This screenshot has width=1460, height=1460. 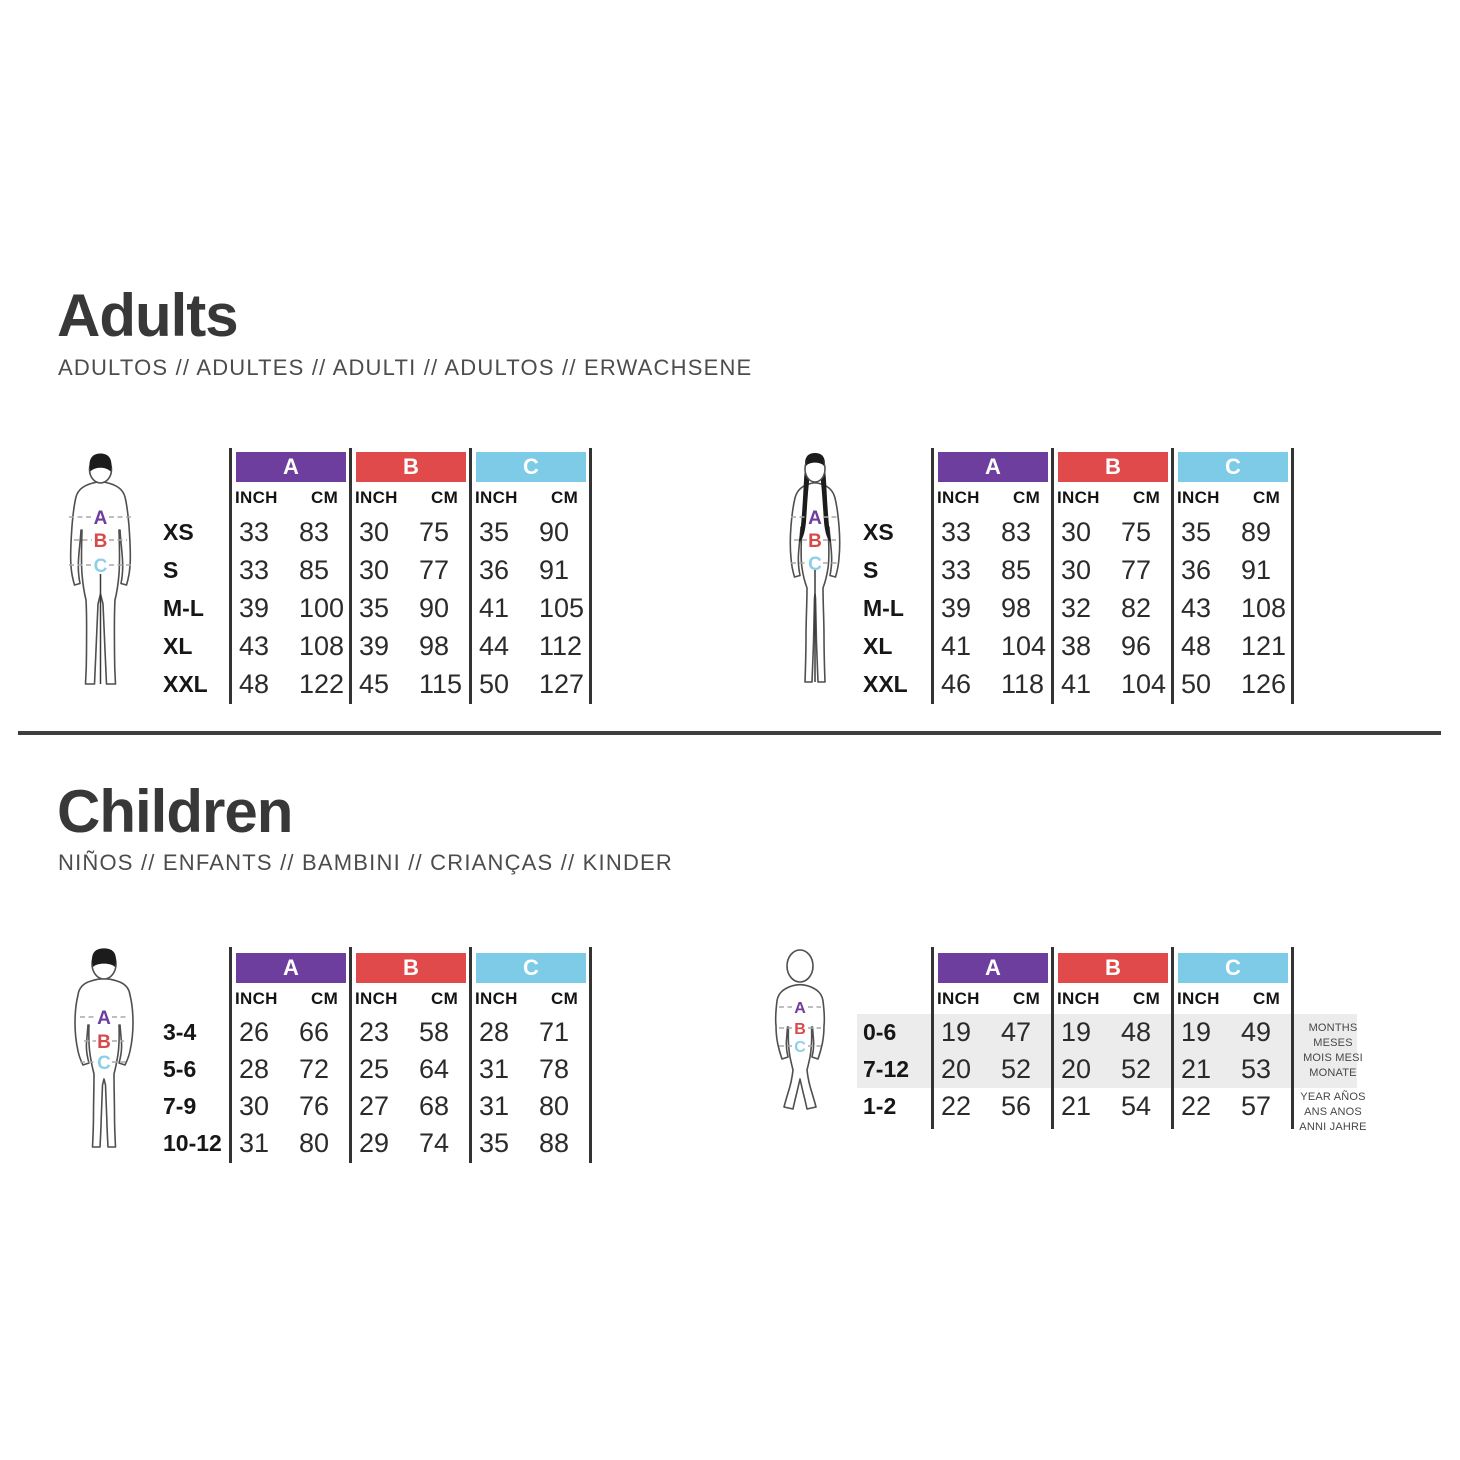 I want to click on value-cell: 38, so click(x=1076, y=645).